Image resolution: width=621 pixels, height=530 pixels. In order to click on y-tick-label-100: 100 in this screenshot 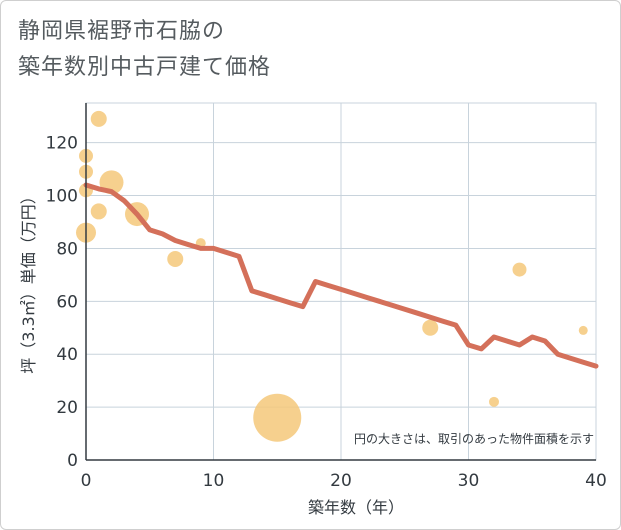, I will do `click(62, 197)`.